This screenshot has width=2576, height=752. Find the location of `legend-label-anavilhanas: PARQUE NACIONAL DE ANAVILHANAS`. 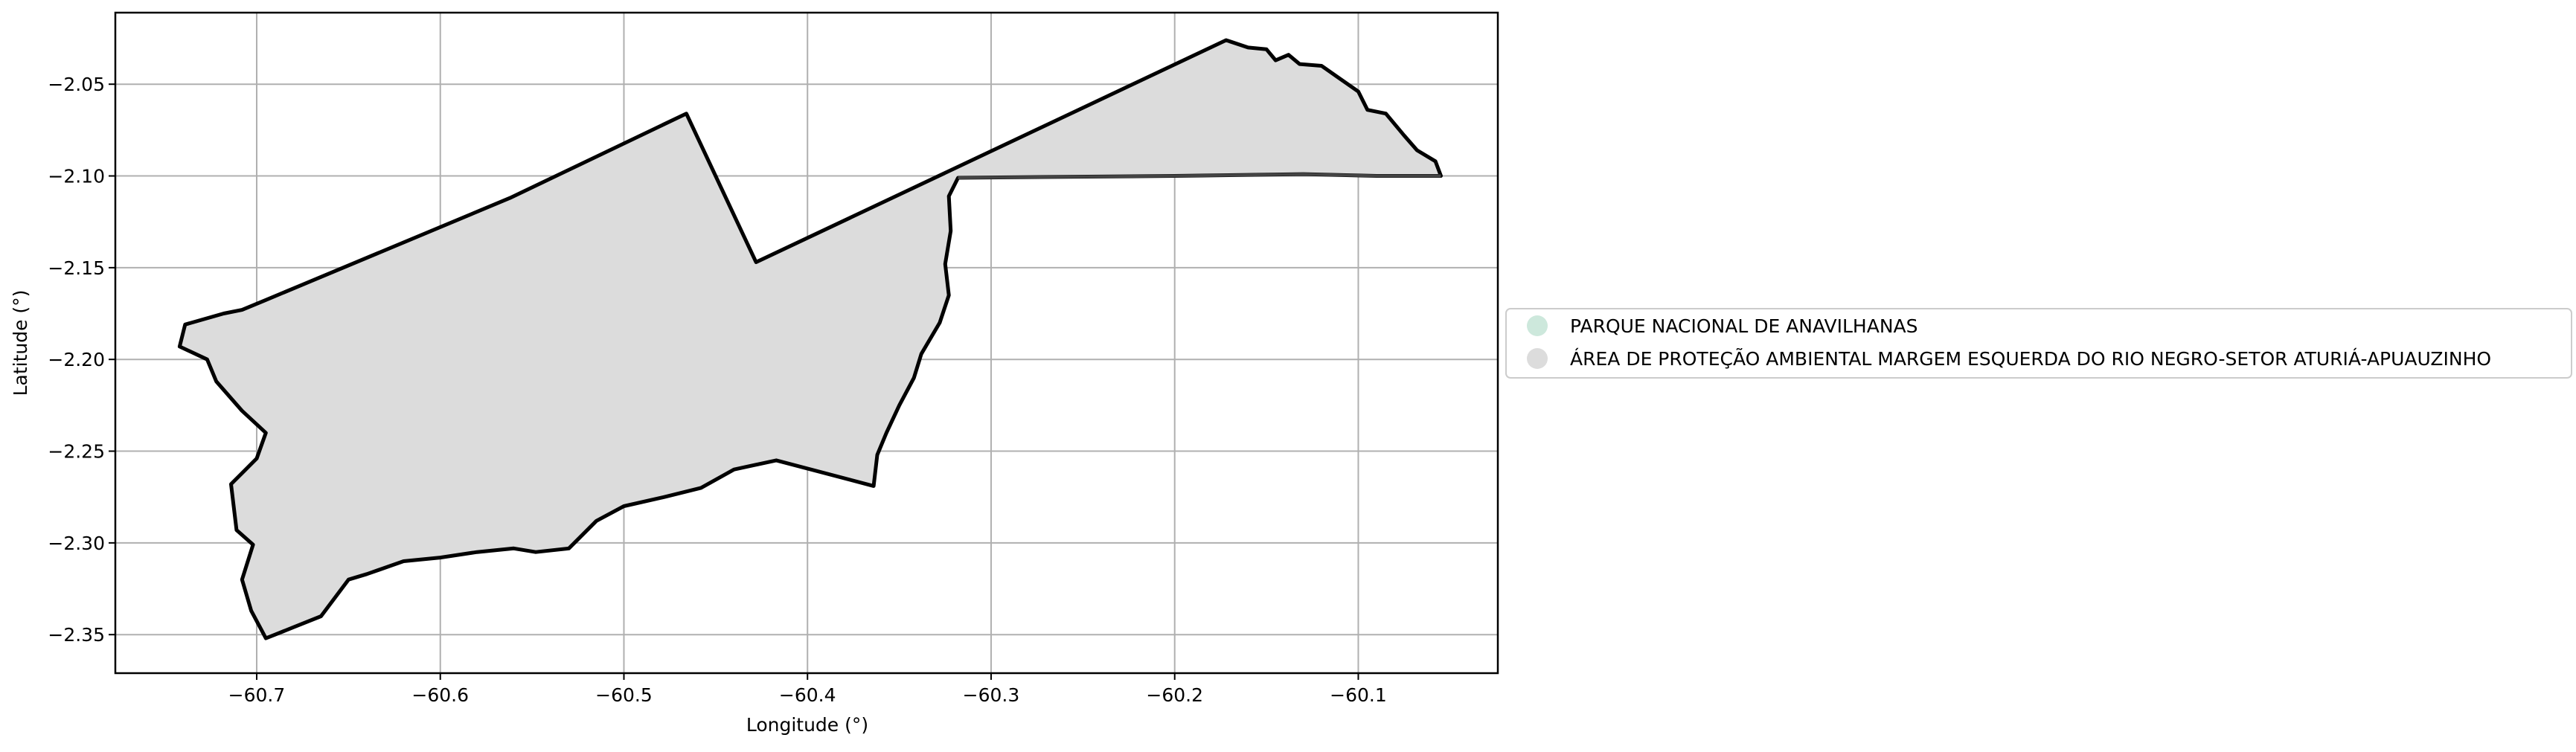

legend-label-anavilhanas: PARQUE NACIONAL DE ANAVILHANAS is located at coordinates (1744, 326).